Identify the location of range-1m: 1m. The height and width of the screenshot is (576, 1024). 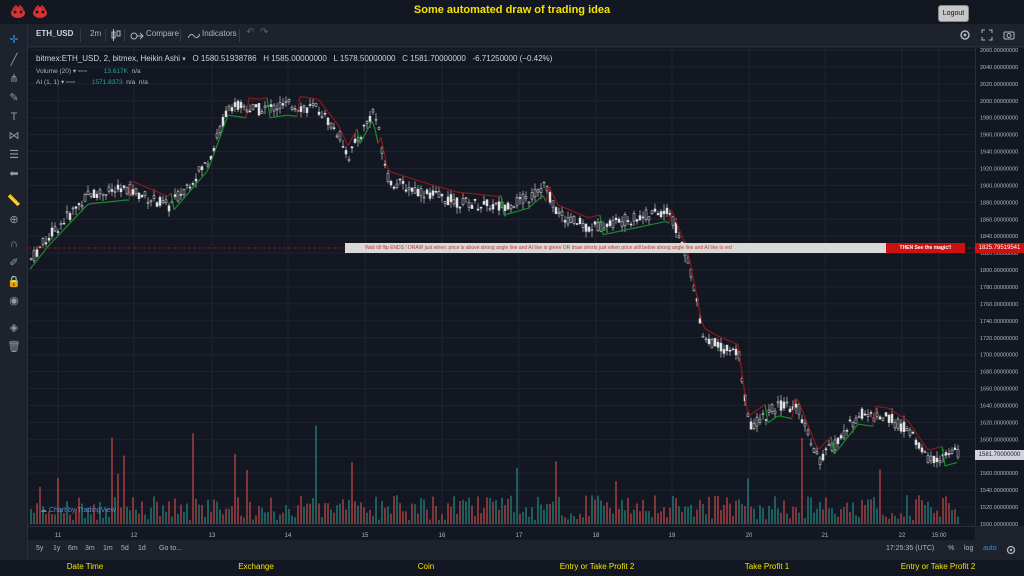
(108, 548).